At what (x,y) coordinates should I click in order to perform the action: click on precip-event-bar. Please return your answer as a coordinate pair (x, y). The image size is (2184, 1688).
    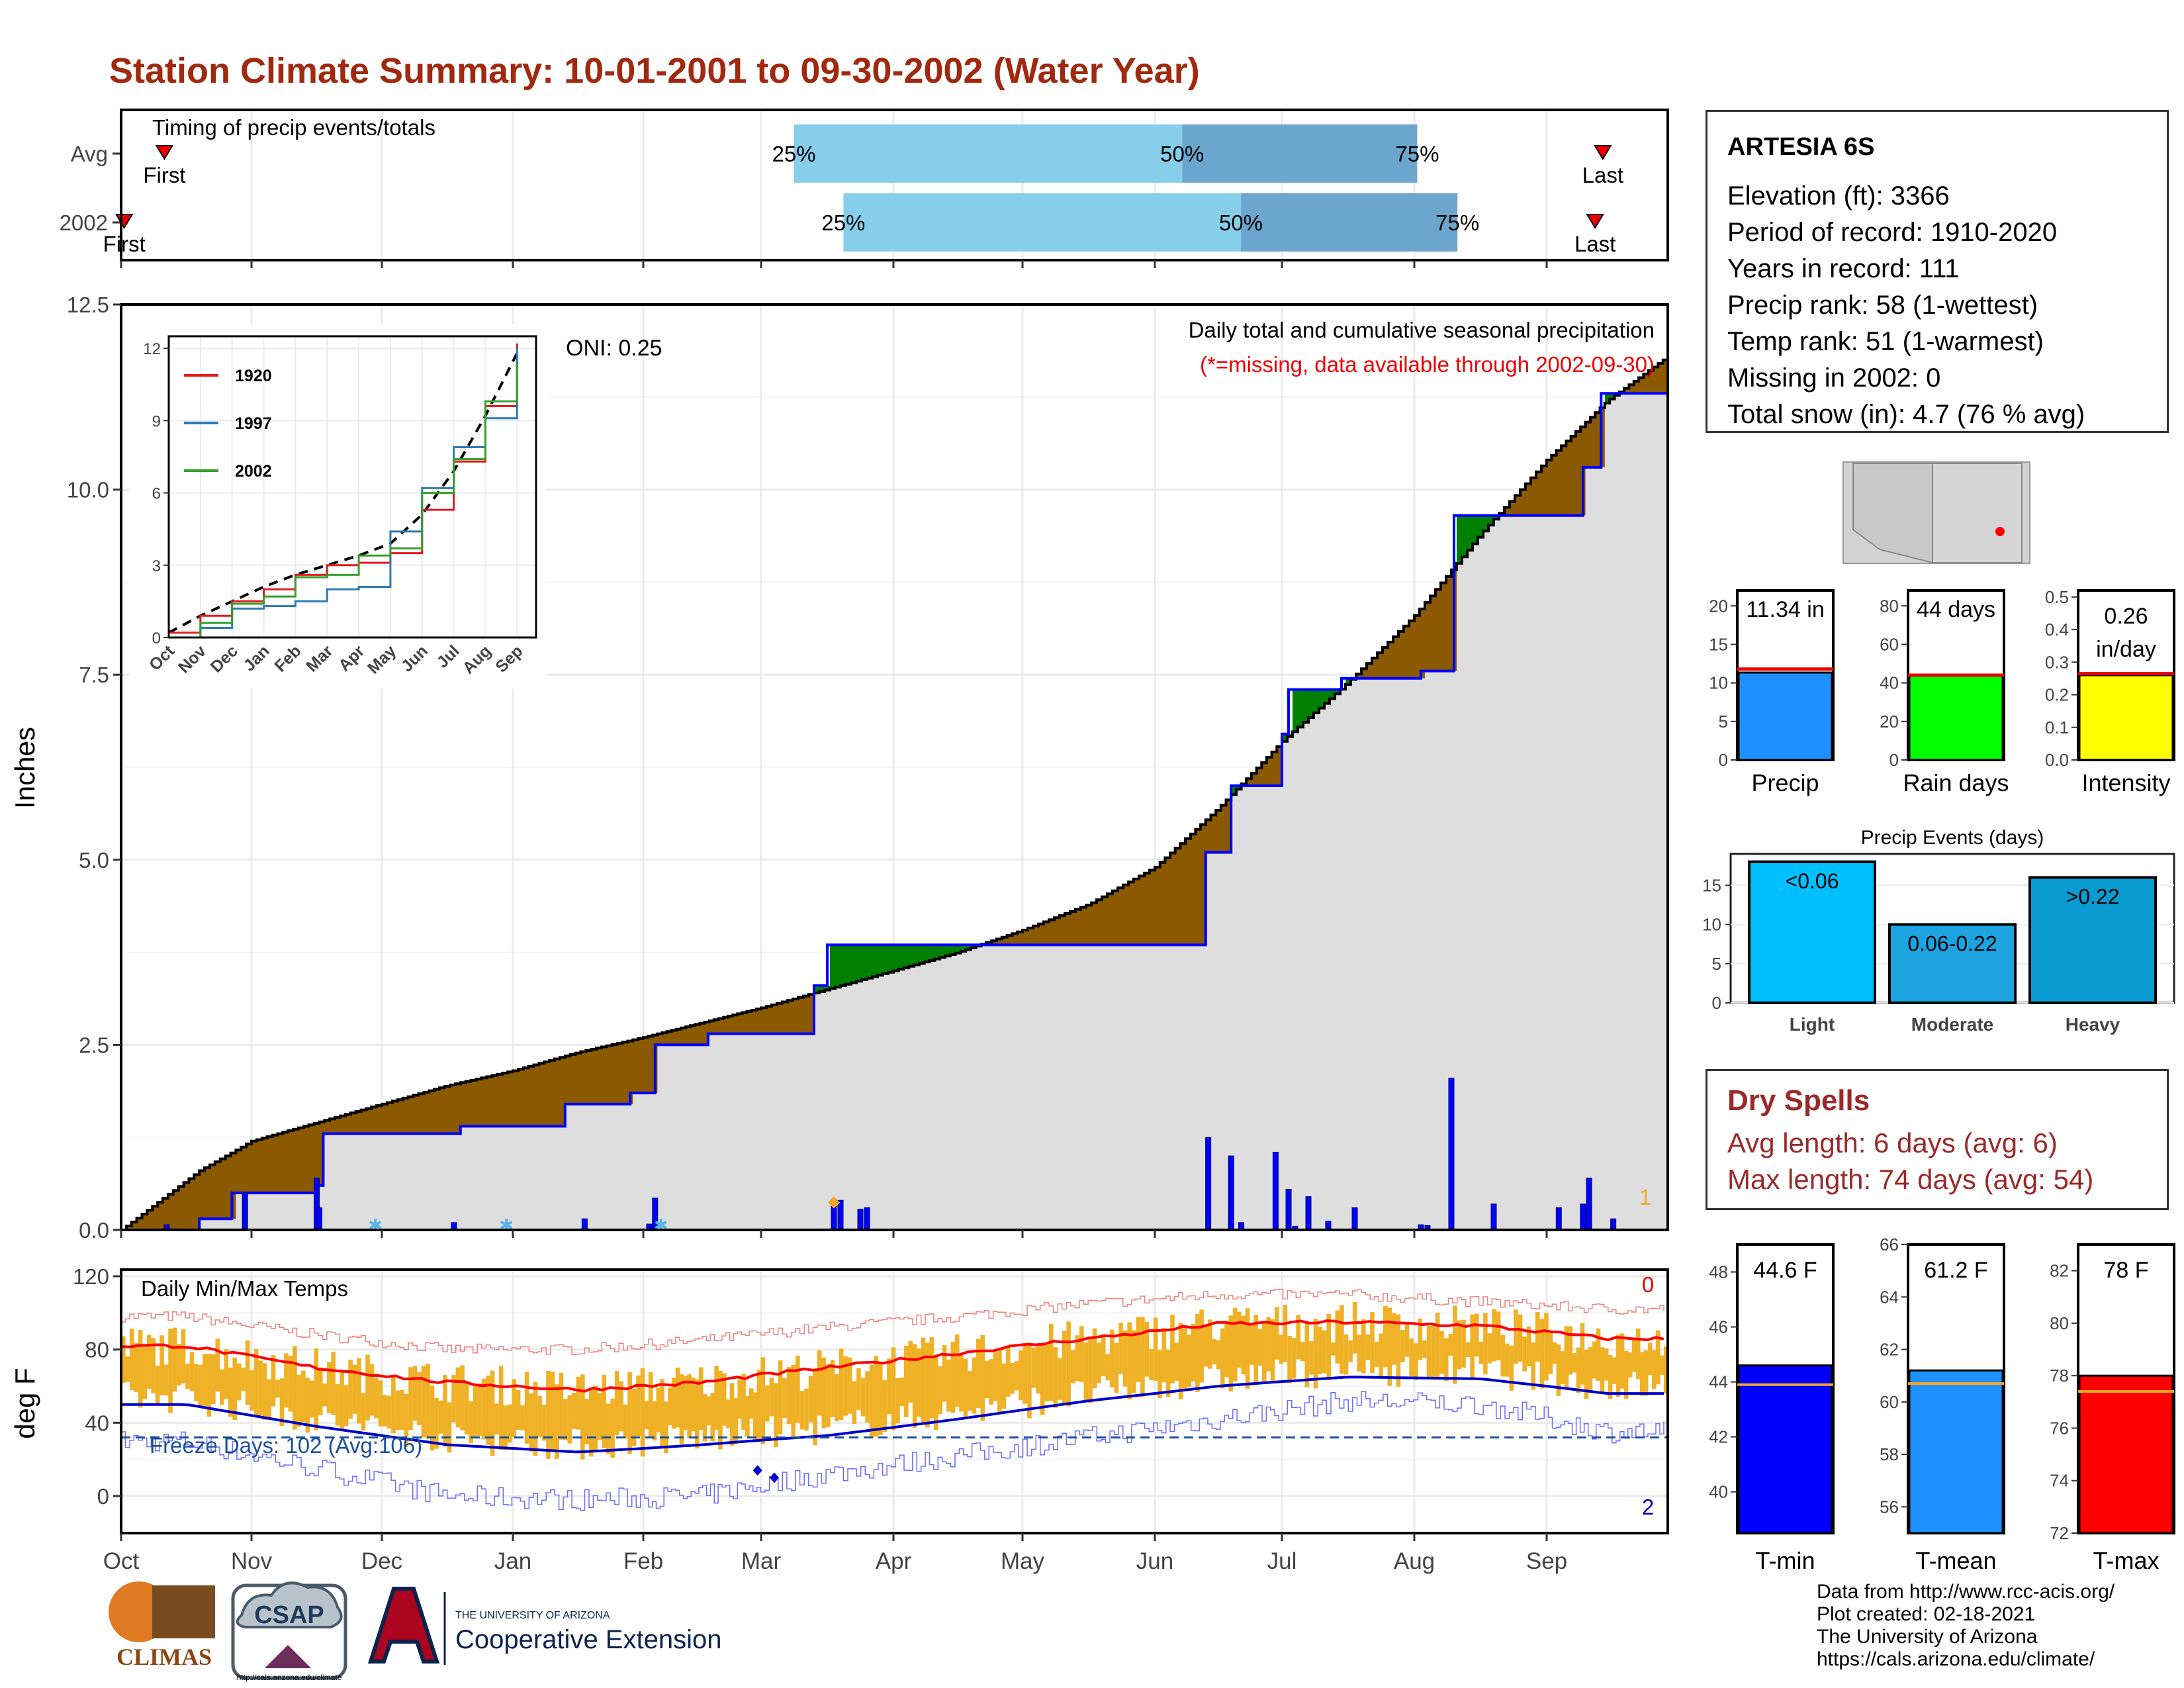
    Looking at the image, I should click on (1812, 932).